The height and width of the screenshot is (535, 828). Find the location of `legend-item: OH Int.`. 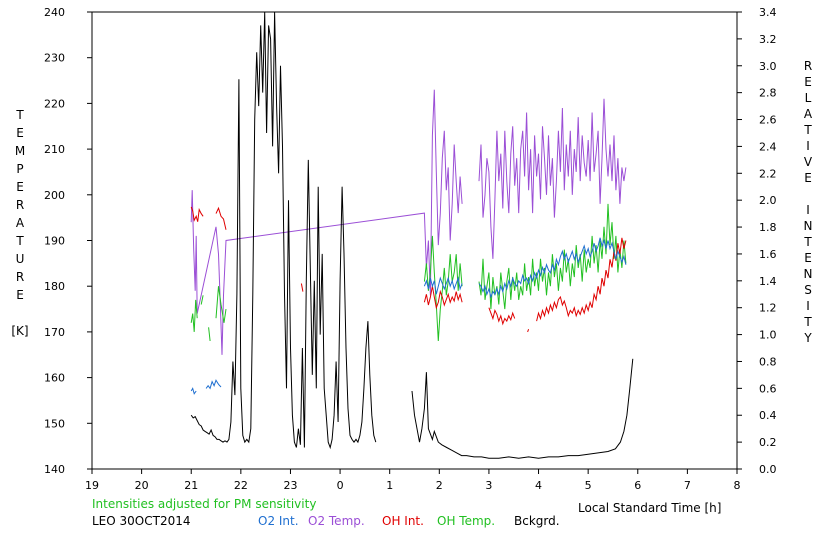

legend-item: OH Int. is located at coordinates (403, 521).